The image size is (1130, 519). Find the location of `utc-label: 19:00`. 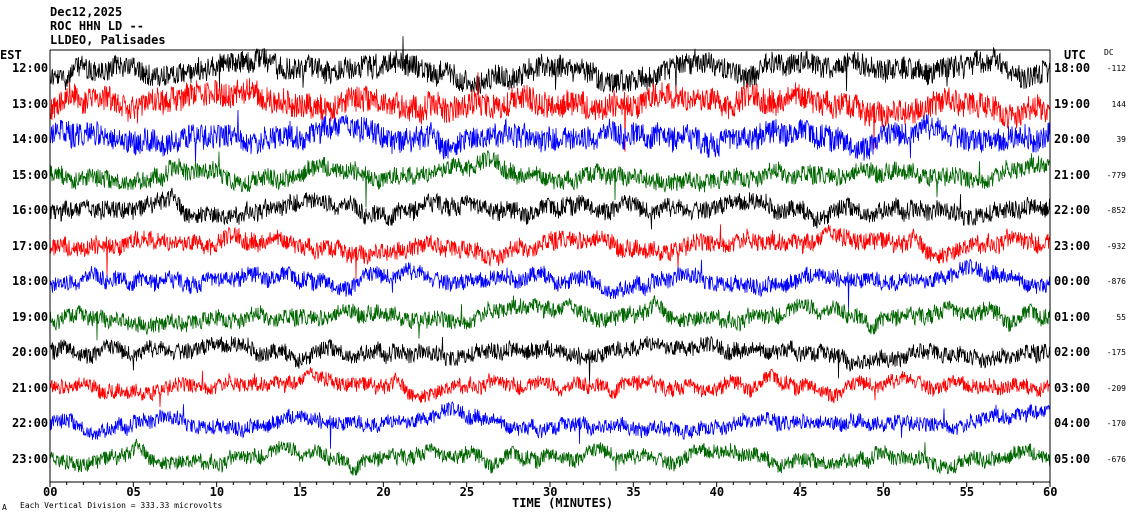

utc-label: 19:00 is located at coordinates (1072, 103).